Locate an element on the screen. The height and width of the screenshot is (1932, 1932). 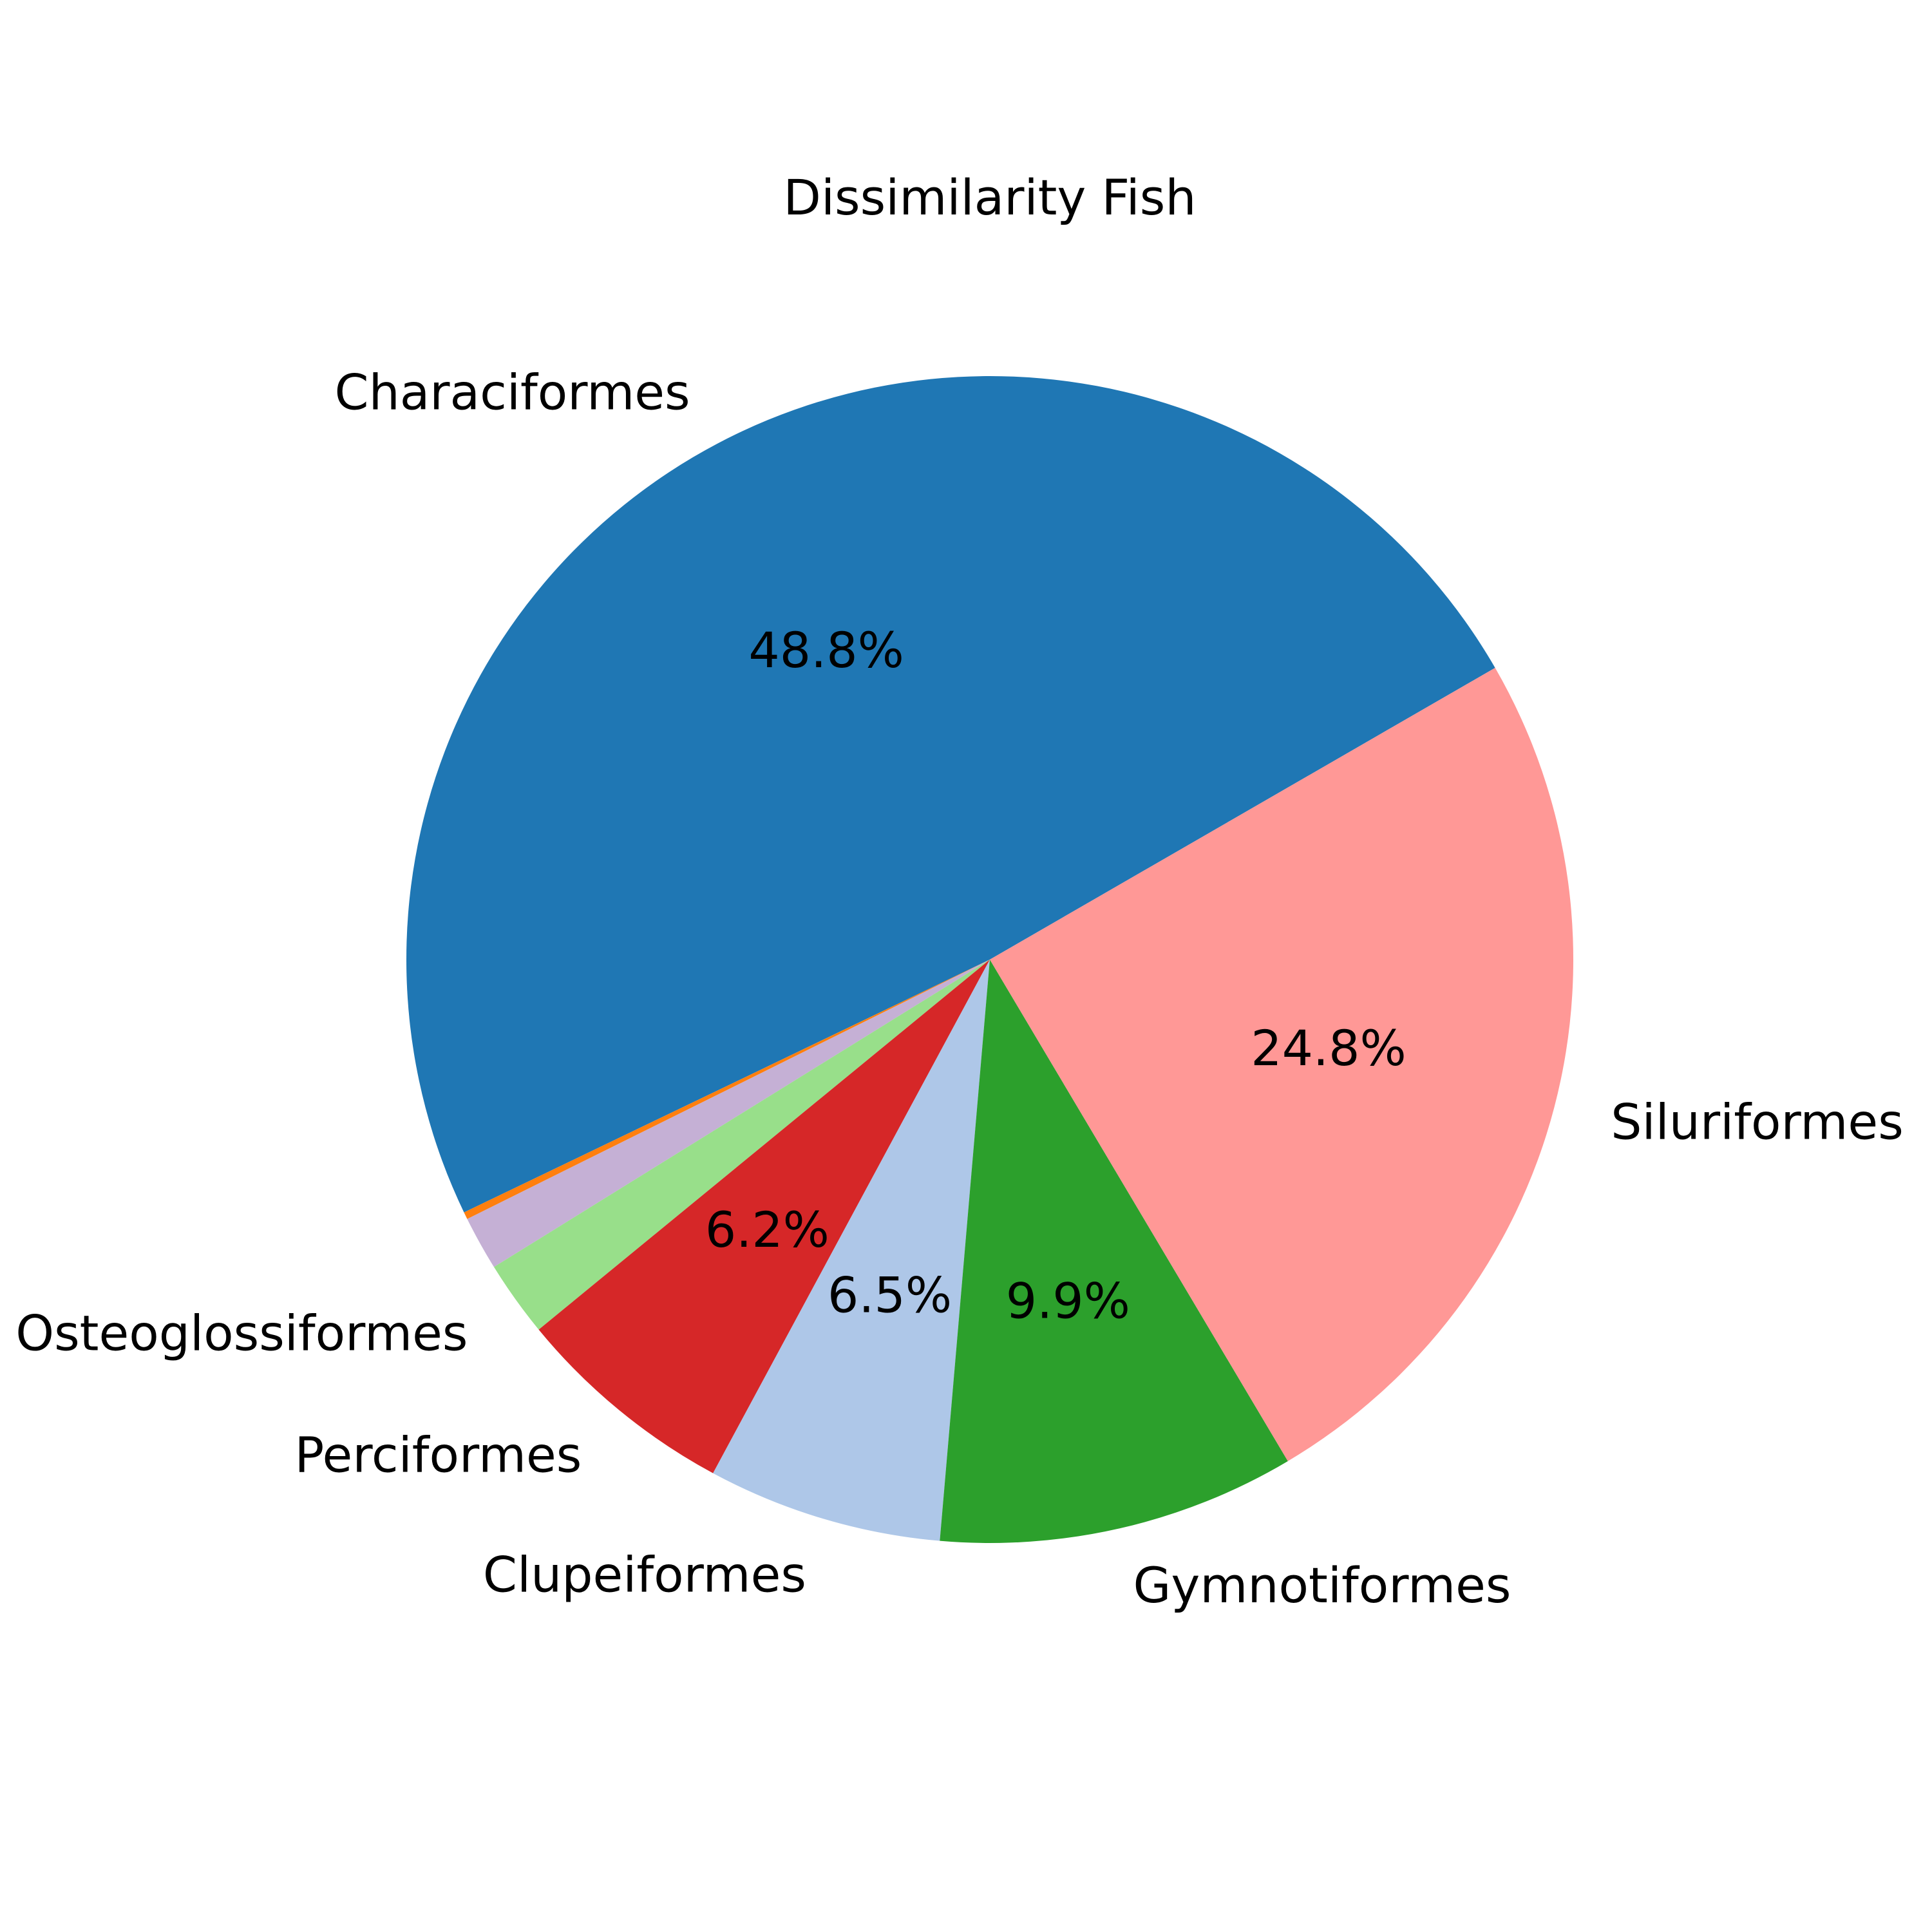
pct-label-characiformes: 48.8% is located at coordinates (826, 650).